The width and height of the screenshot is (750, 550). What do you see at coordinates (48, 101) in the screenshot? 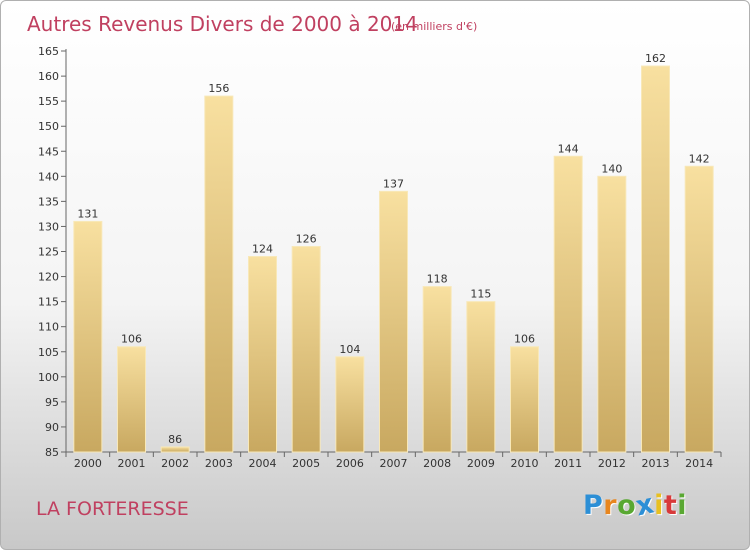
I see `y-tick-label: 155` at bounding box center [48, 101].